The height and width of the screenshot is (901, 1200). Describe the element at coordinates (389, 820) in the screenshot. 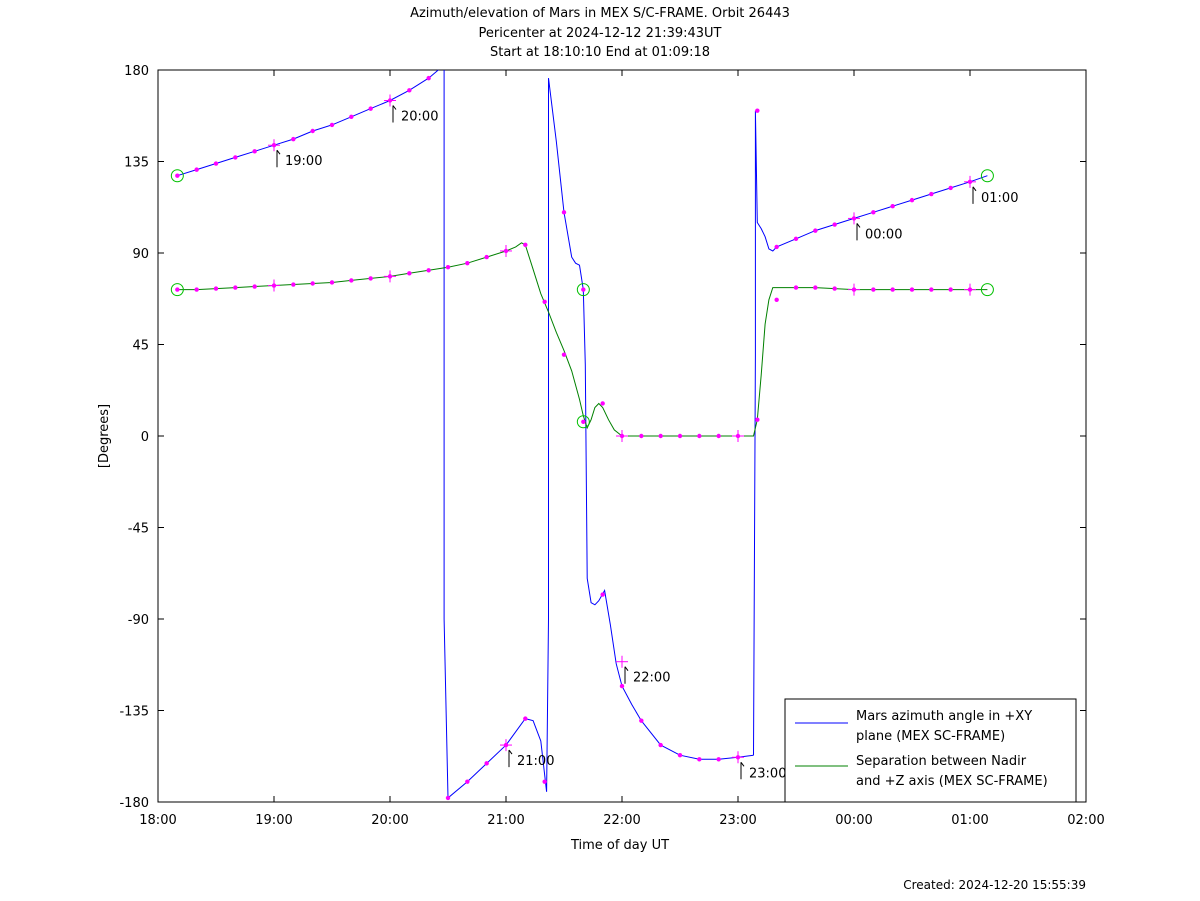

I see `x-tick-label: 20:00` at that location.